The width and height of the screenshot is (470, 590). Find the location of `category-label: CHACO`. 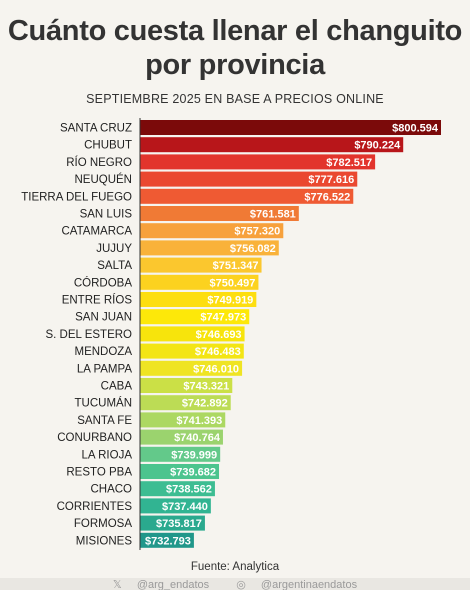

category-label: CHACO is located at coordinates (111, 490).